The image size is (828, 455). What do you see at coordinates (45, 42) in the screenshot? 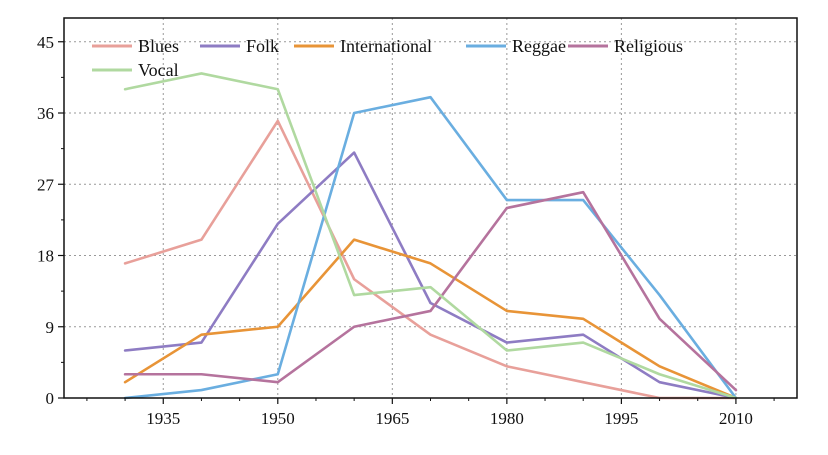
I see `y-tick-label: 45` at bounding box center [45, 42].